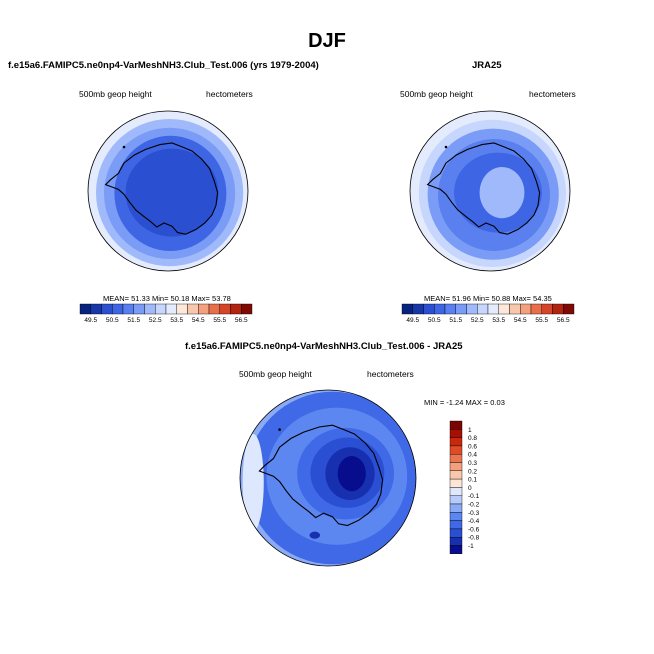  Describe the element at coordinates (112, 320) in the screenshot. I see `colorbar-tick-label: 50.5` at that location.